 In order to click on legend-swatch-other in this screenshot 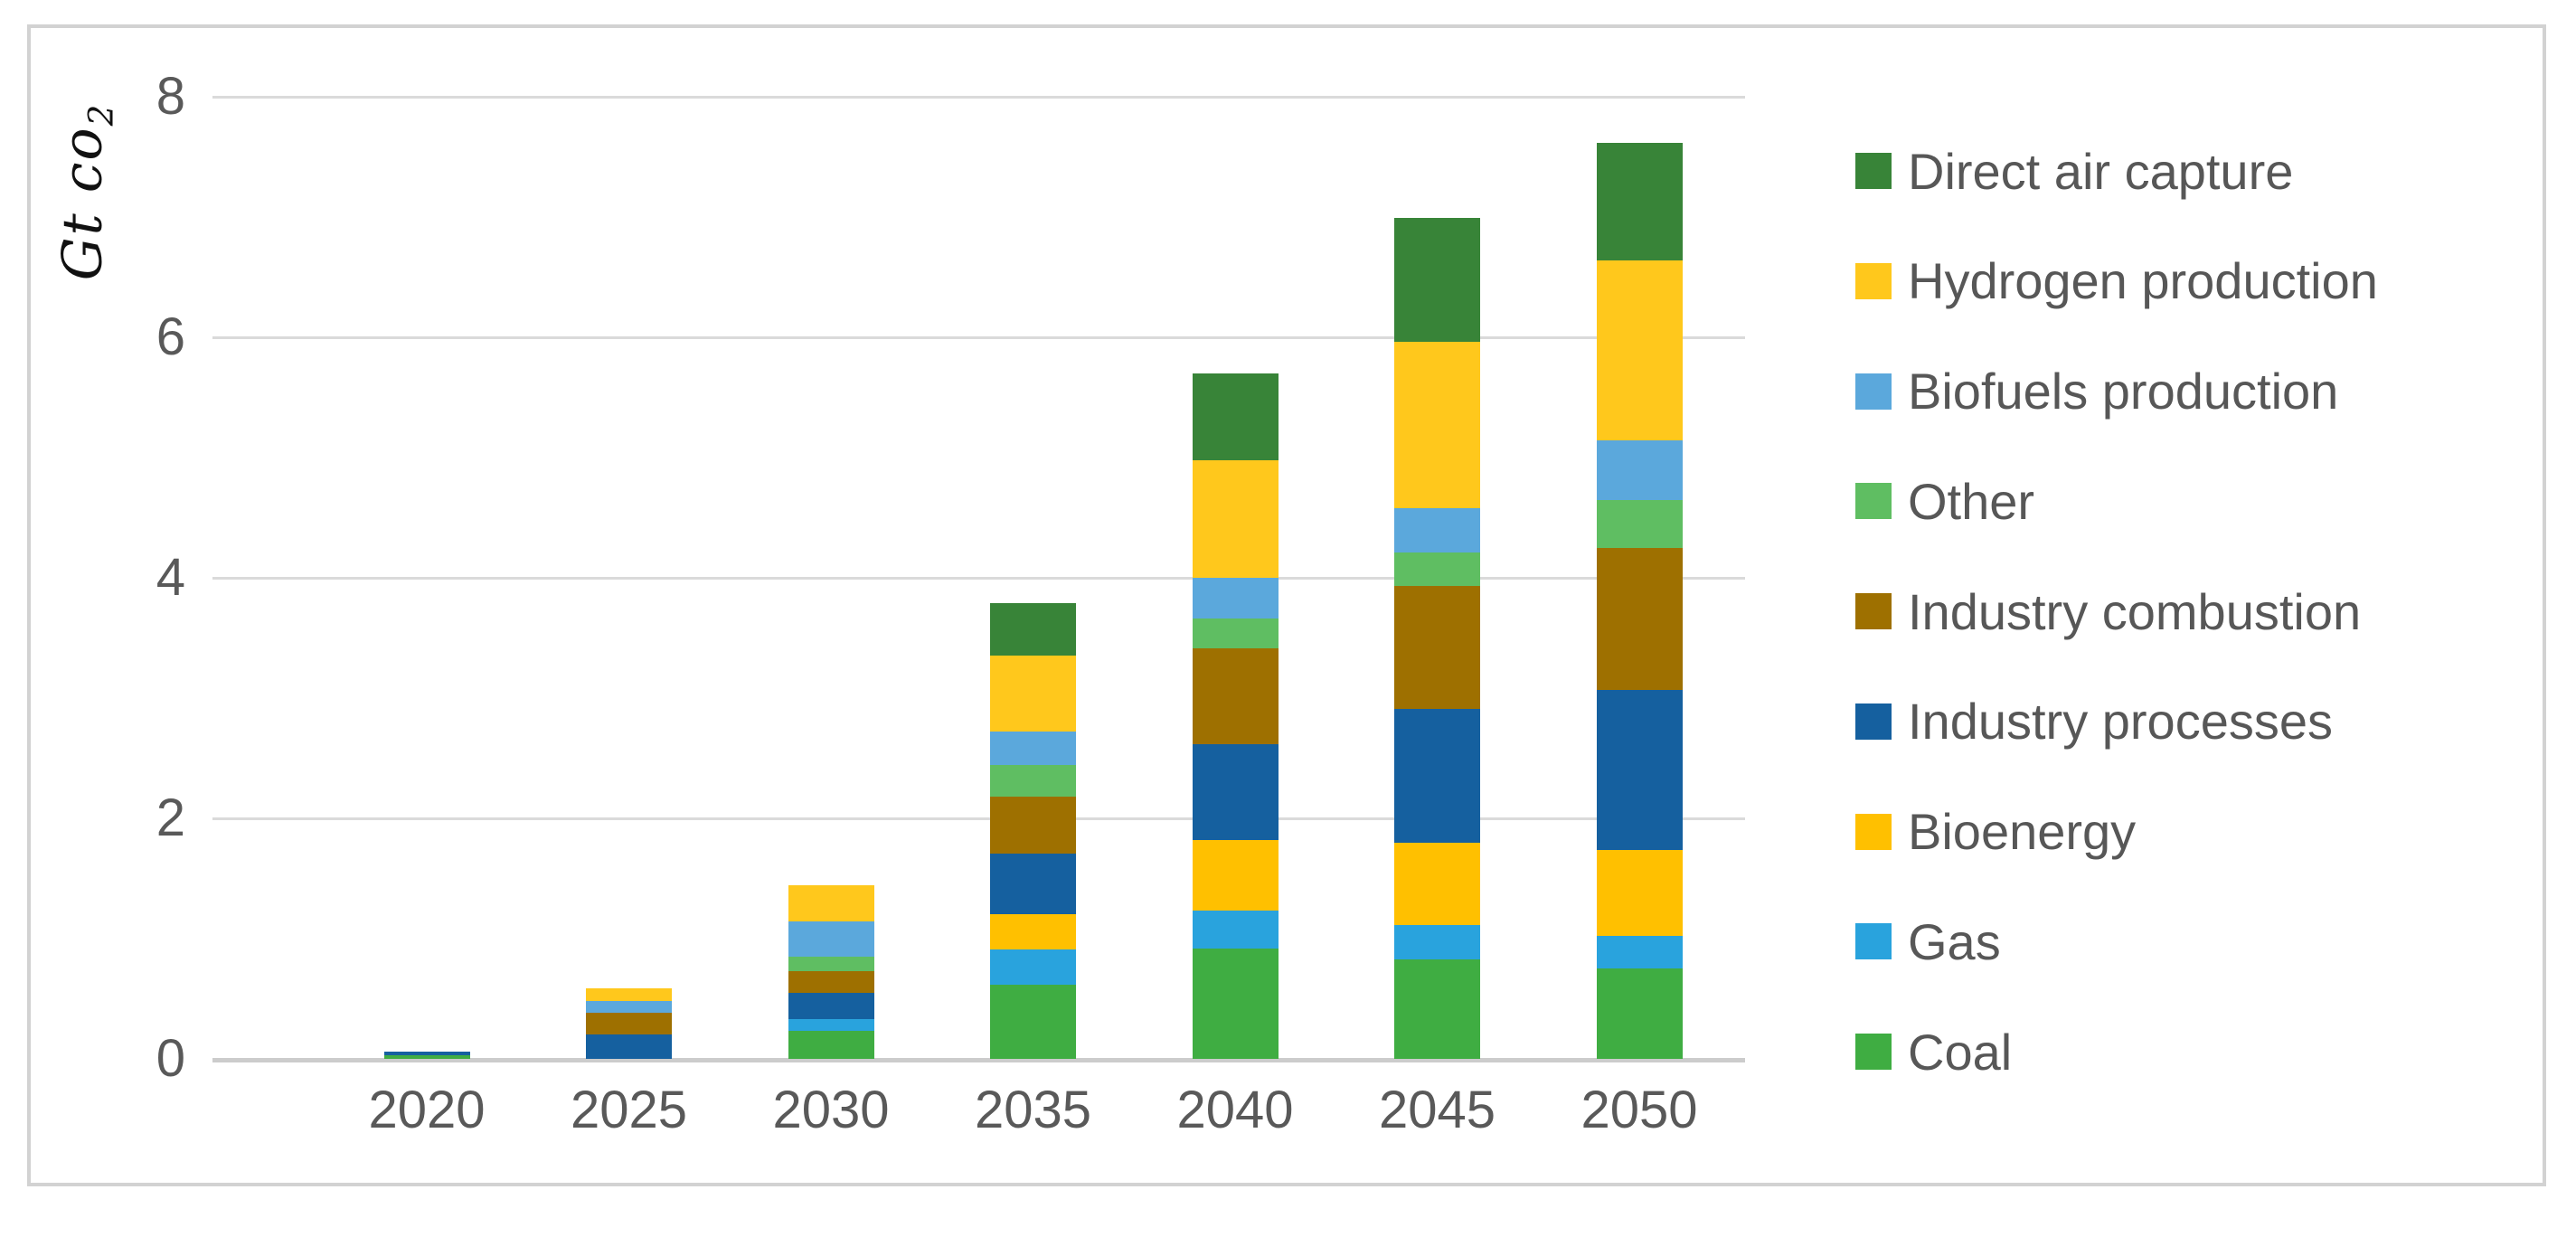, I will do `click(1874, 502)`.